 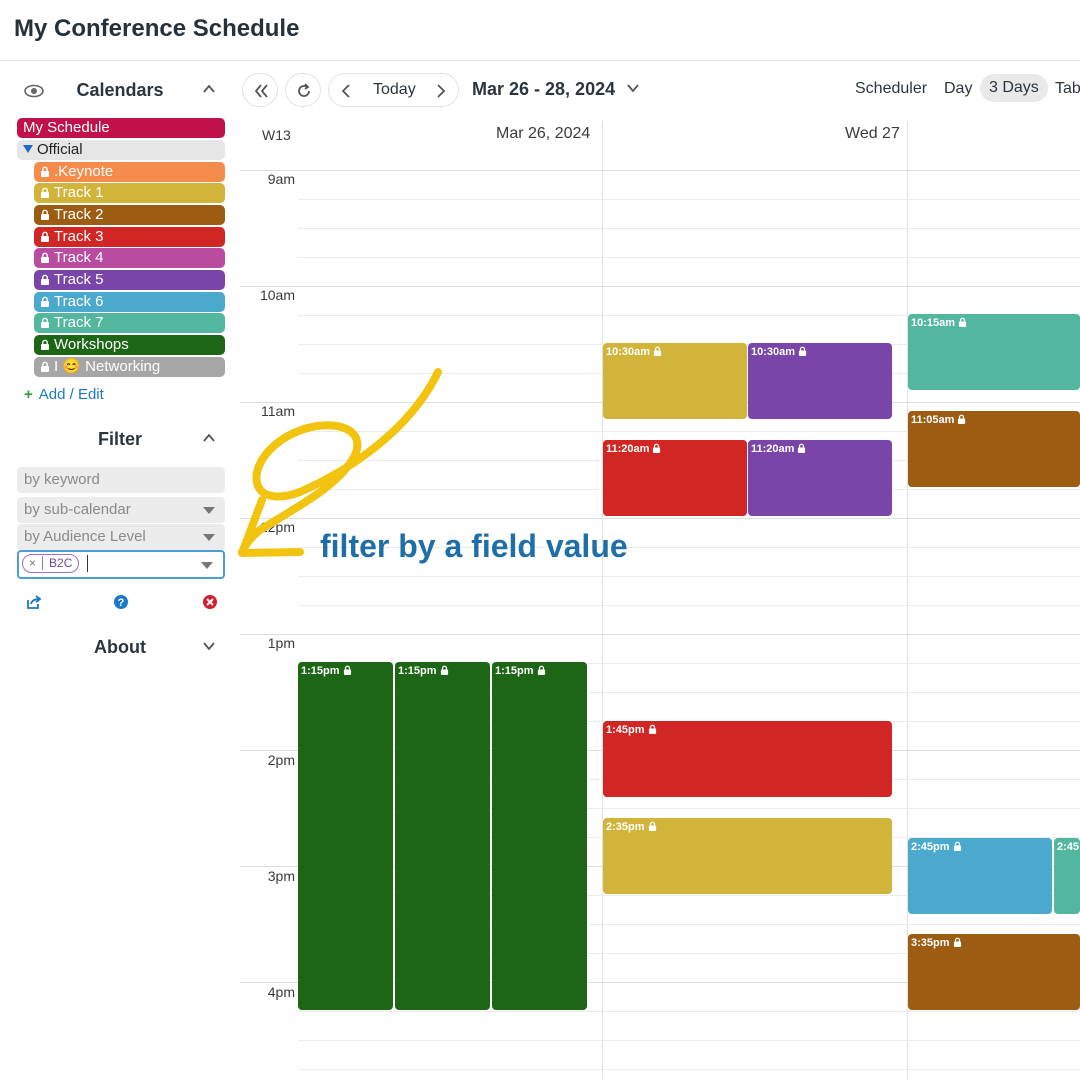 I want to click on hour-label: 4pm, so click(x=281, y=992).